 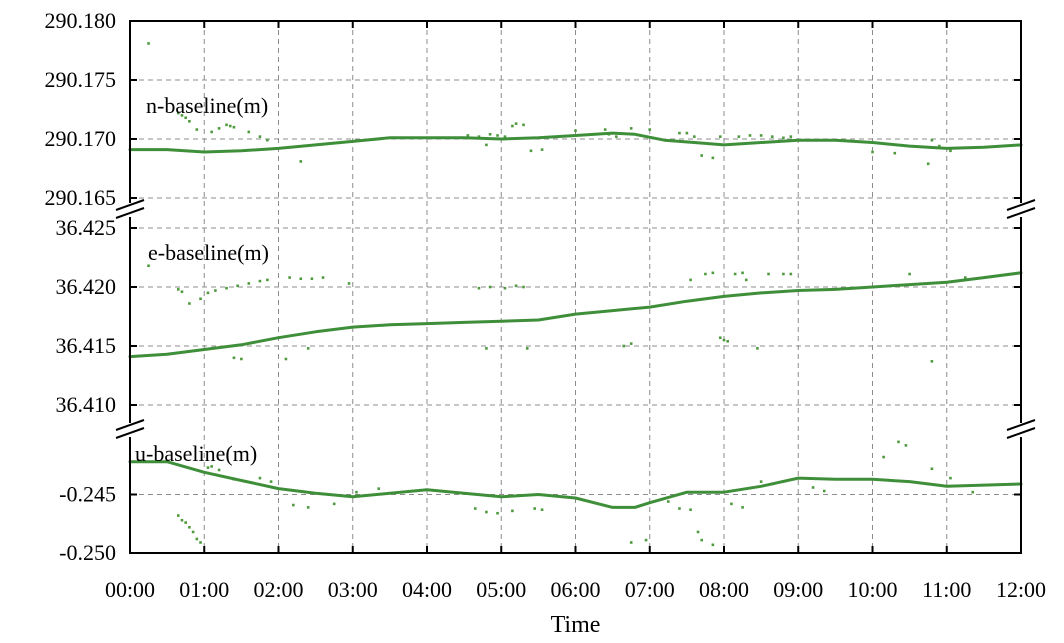 I want to click on x-tick-label: 10:00, so click(x=872, y=589).